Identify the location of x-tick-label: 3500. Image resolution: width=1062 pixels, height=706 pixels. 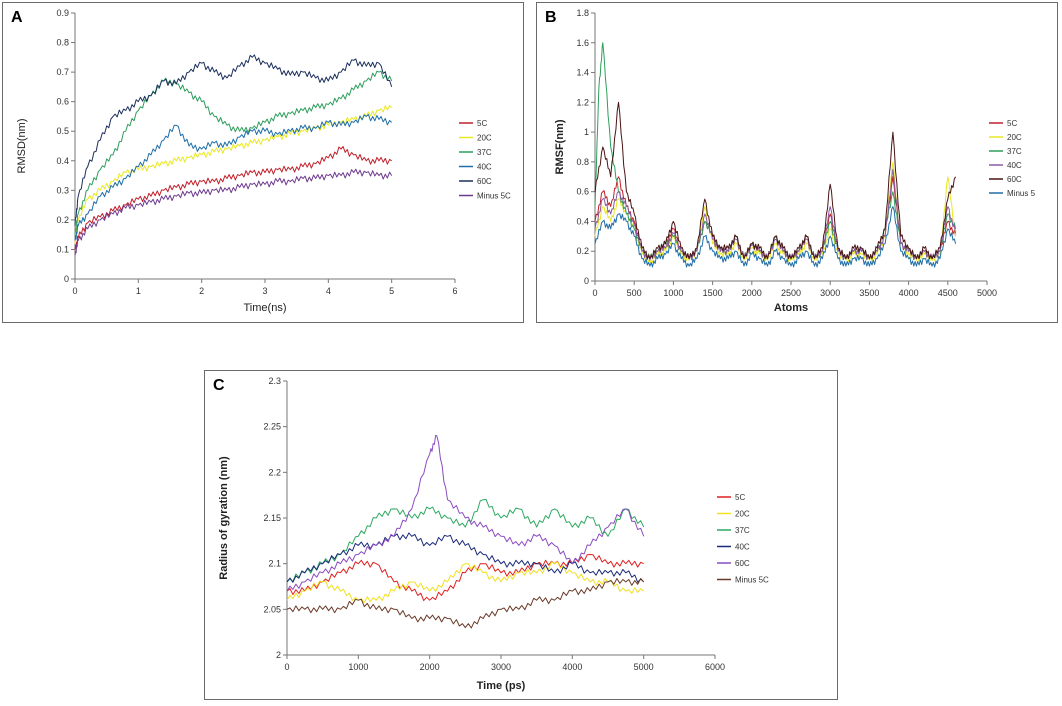
(869, 293).